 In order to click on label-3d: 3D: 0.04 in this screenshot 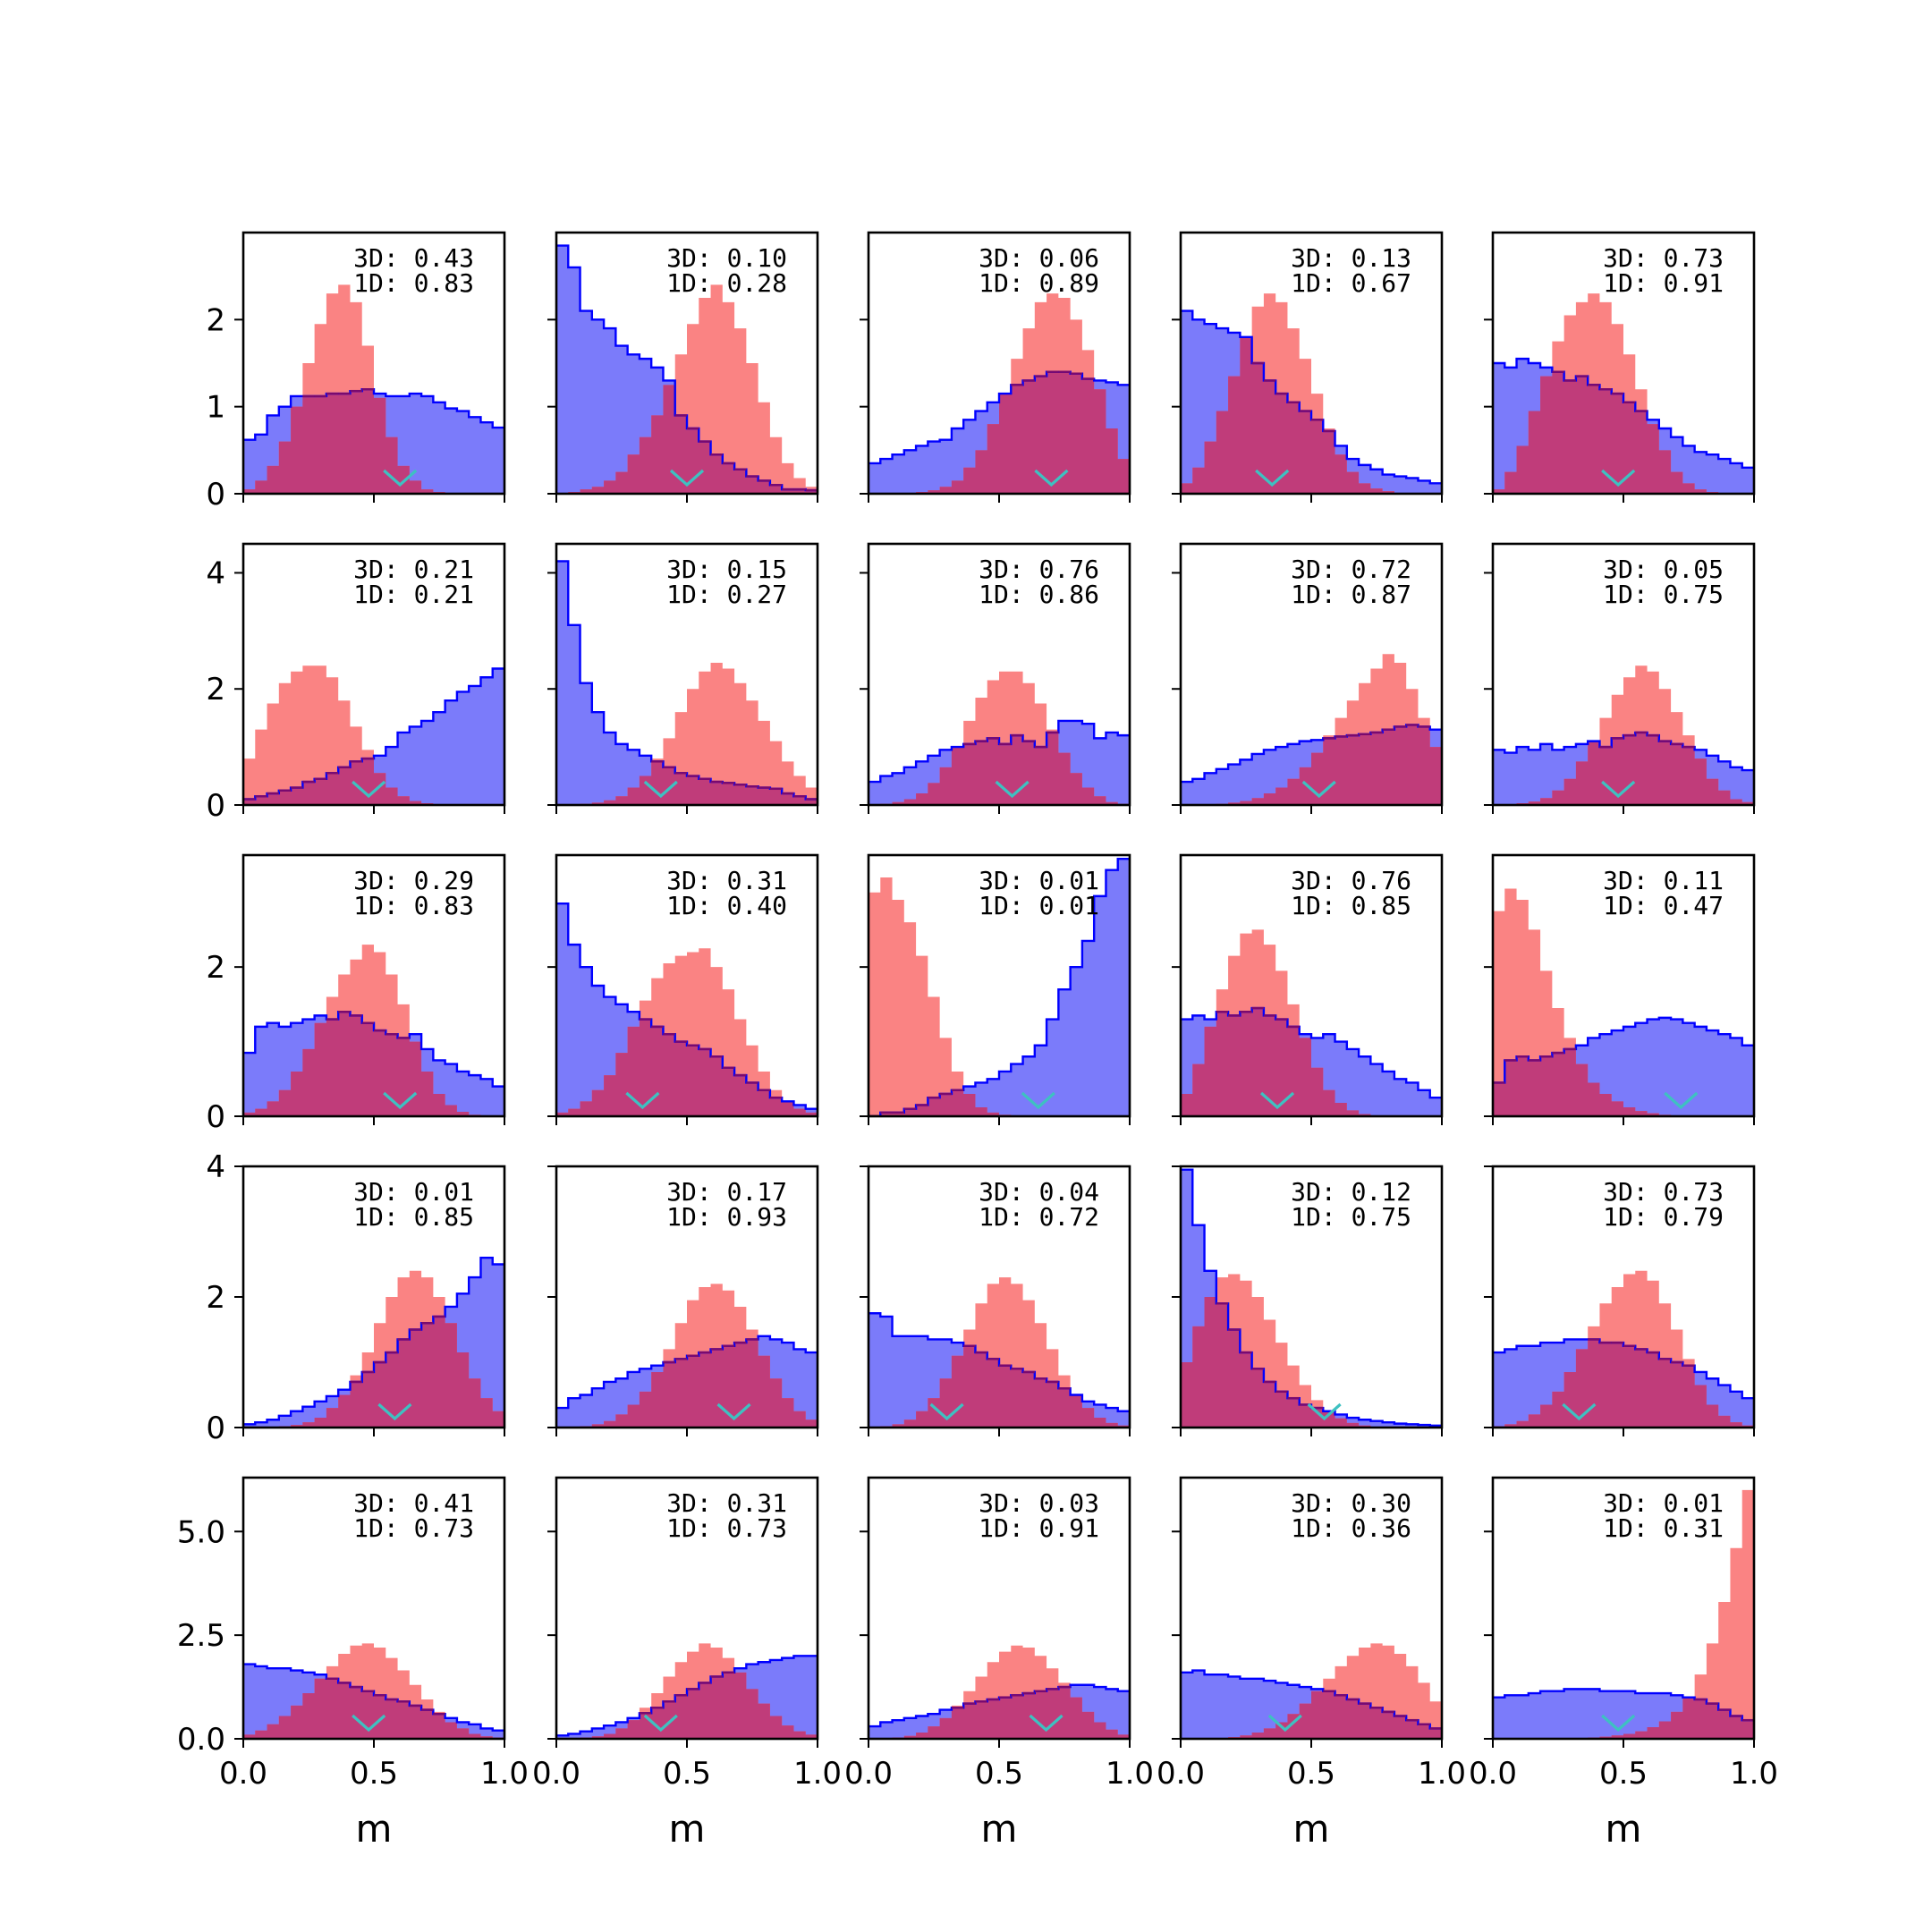, I will do `click(1039, 1192)`.